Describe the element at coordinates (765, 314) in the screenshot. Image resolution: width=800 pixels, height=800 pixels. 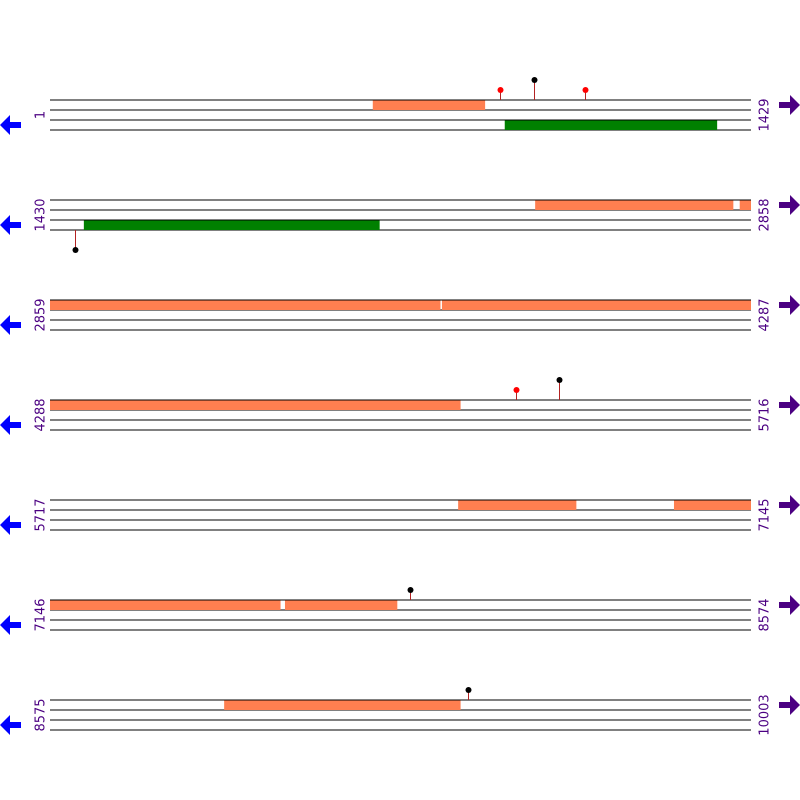
I see `row-end-label: 4287` at that location.